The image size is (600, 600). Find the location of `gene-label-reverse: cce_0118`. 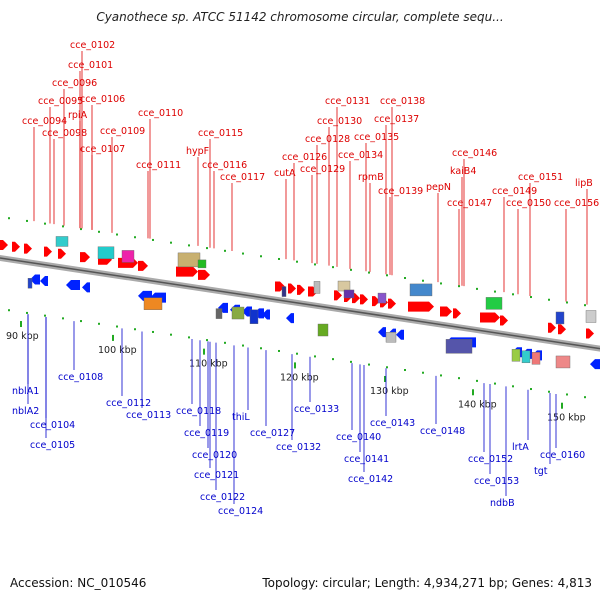

gene-label-reverse: cce_0118 is located at coordinates (198, 411).